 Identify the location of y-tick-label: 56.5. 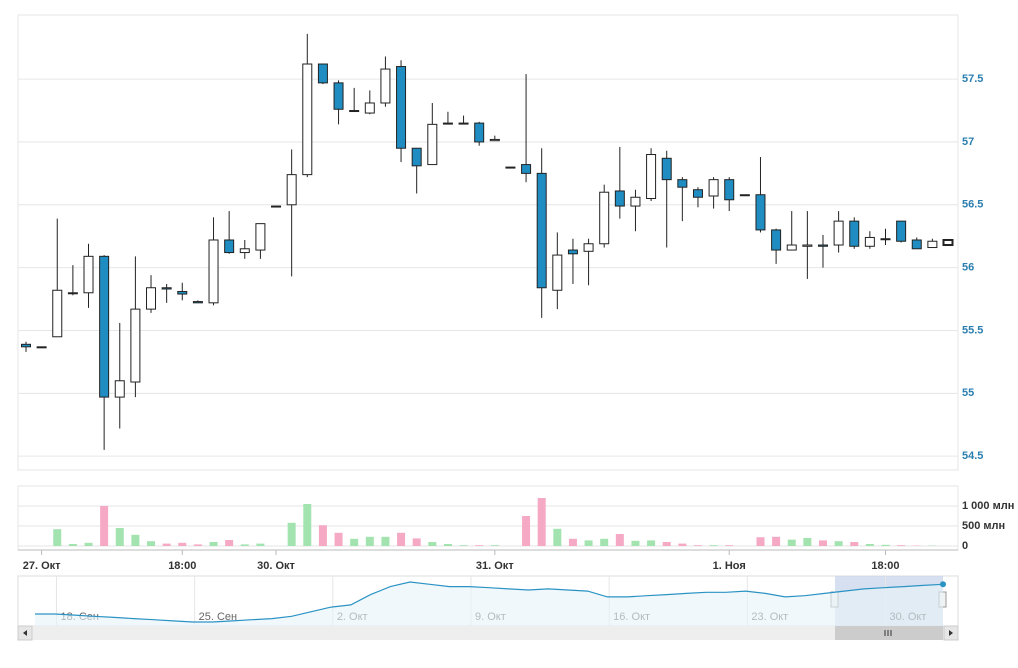
(972, 205).